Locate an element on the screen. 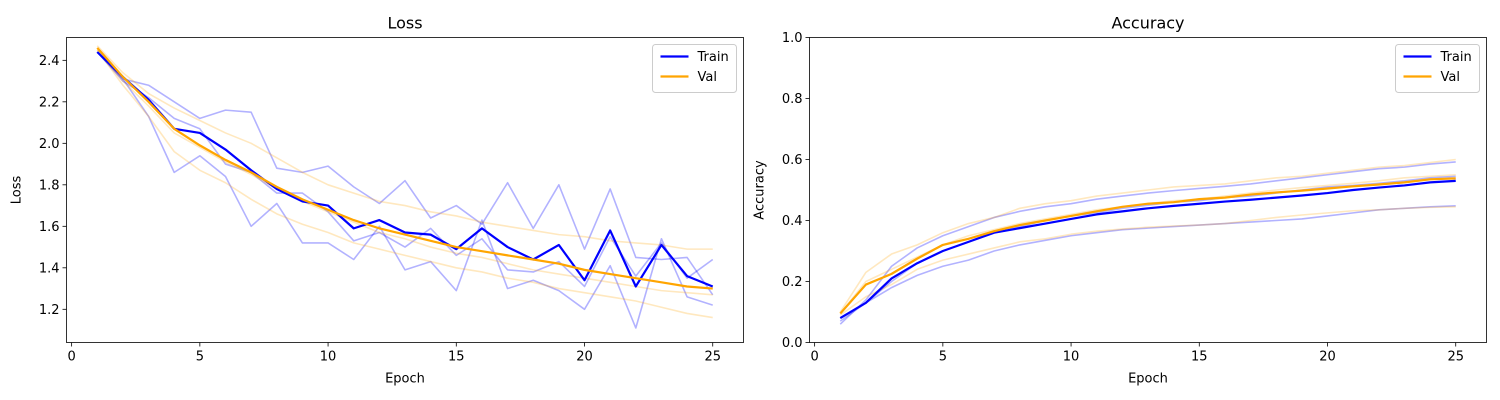 Image resolution: width=1500 pixels, height=400 pixels. series-line-val is located at coordinates (1147, 246).